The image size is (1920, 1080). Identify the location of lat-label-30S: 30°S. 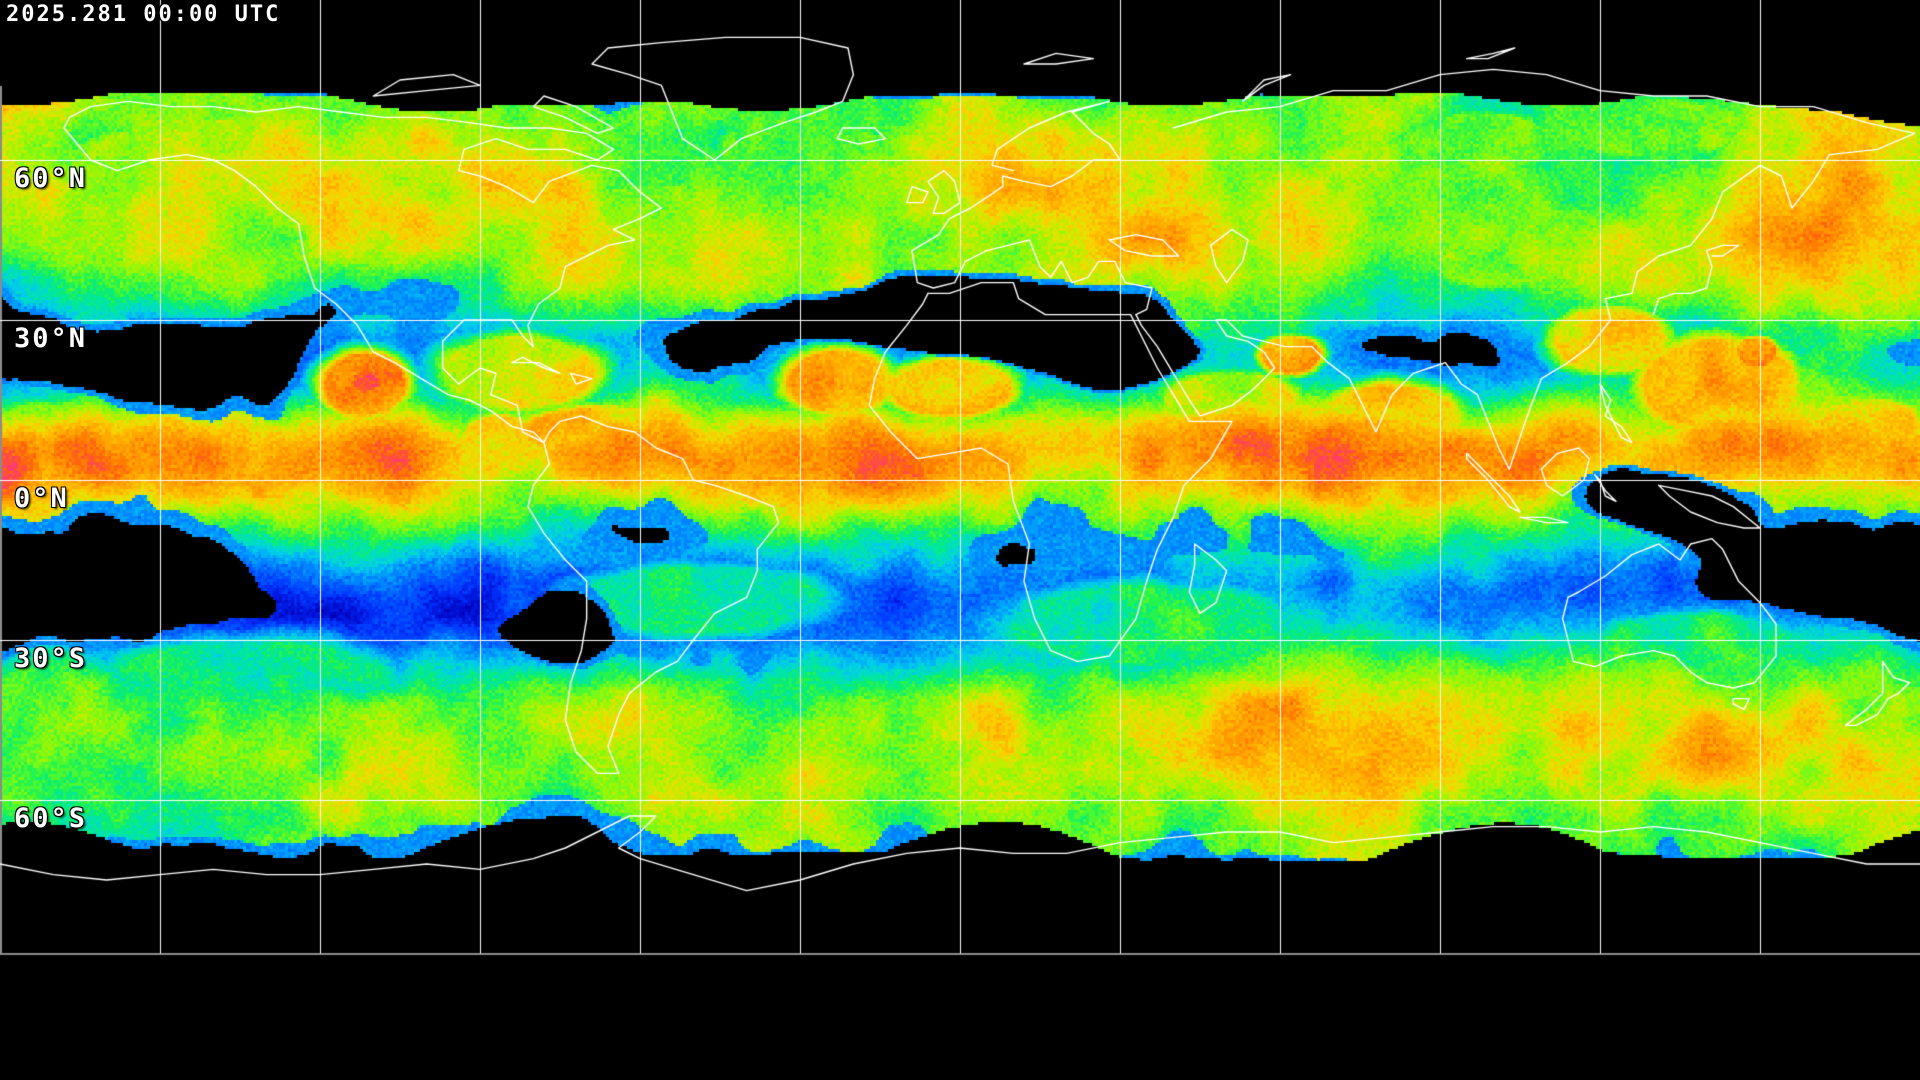
(51, 658).